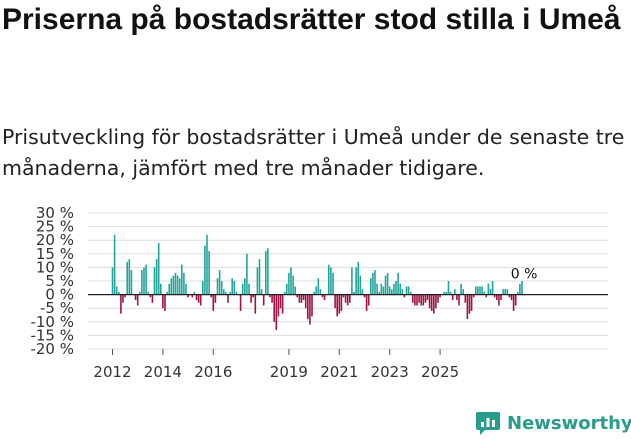 Image resolution: width=631 pixels, height=439 pixels. I want to click on y-tick-label: 10 %, so click(55, 267).